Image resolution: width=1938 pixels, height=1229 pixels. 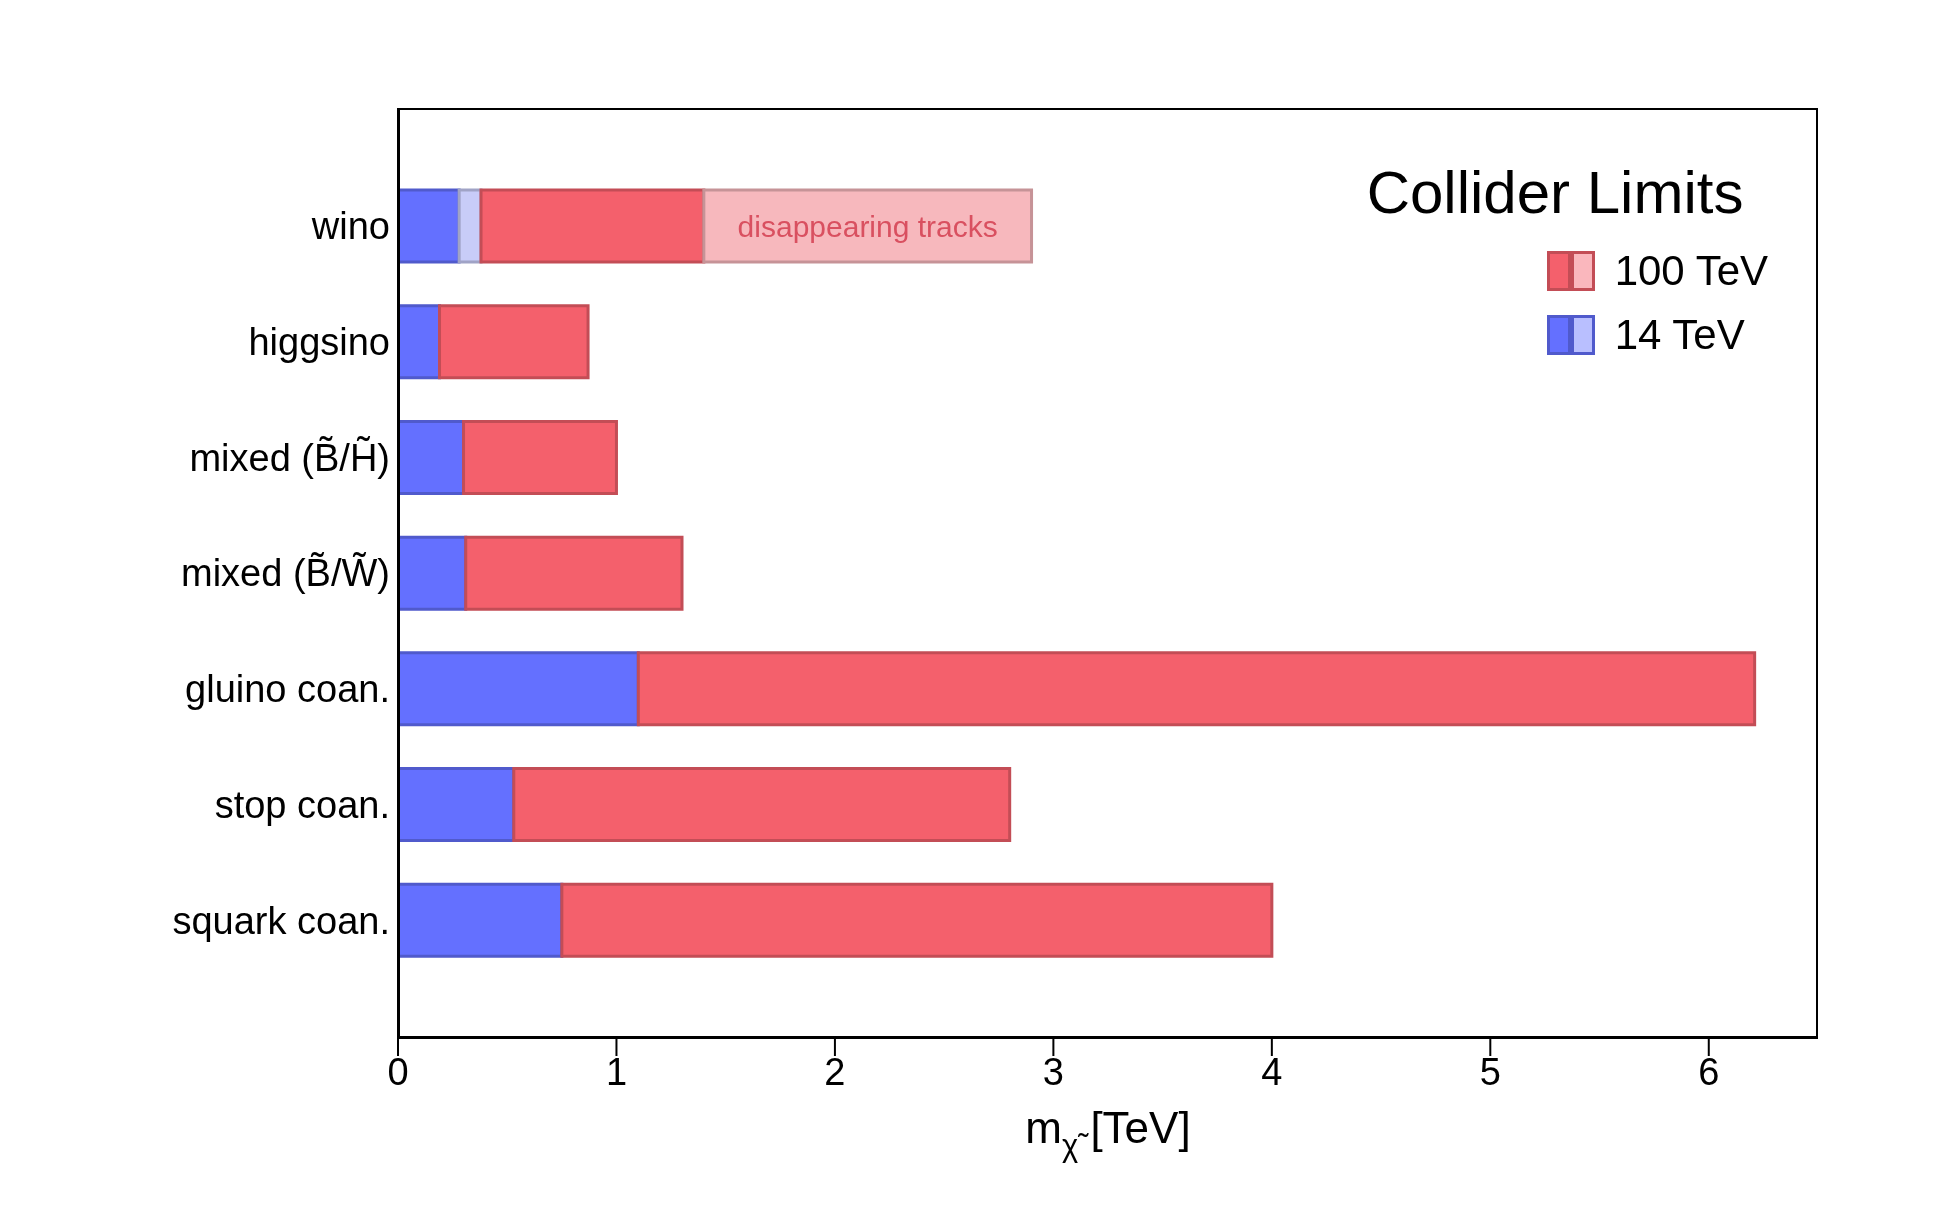 What do you see at coordinates (1679, 335) in the screenshot?
I see `legend-label: 14 TeV` at bounding box center [1679, 335].